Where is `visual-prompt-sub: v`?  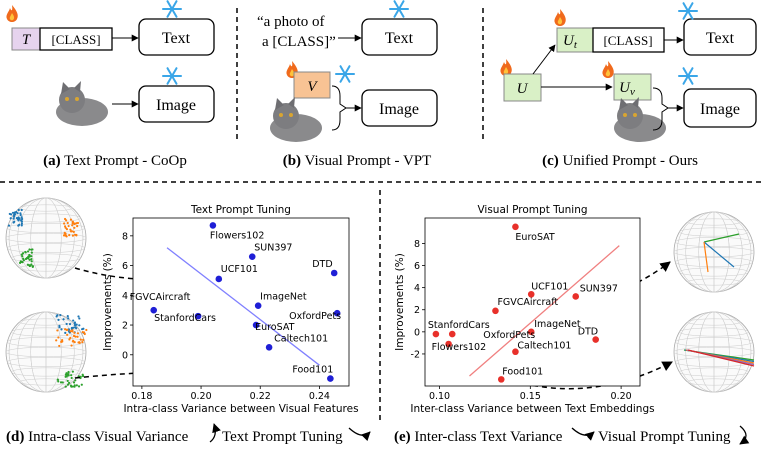
visual-prompt-sub: v is located at coordinates (632, 92).